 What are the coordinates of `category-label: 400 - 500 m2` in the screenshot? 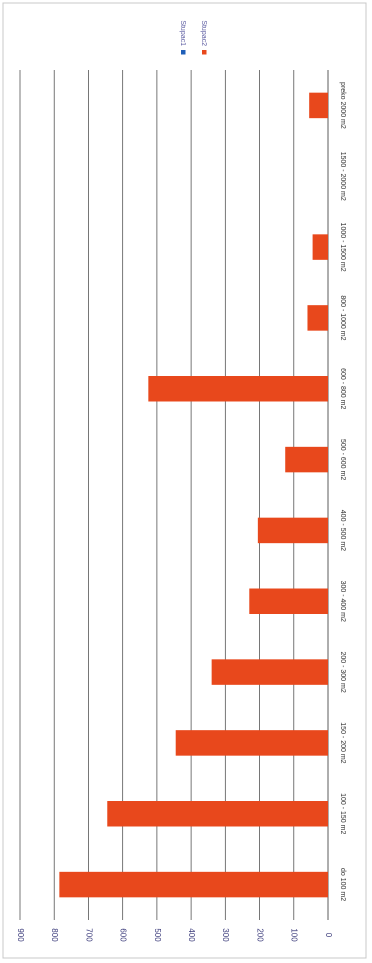 It's located at (342, 530).